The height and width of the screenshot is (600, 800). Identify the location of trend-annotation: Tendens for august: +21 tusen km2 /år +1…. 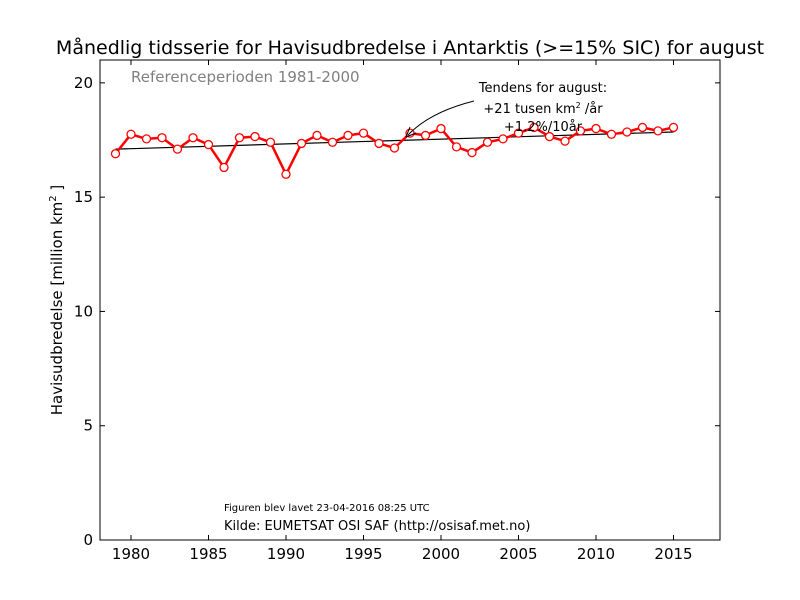
(506, 109).